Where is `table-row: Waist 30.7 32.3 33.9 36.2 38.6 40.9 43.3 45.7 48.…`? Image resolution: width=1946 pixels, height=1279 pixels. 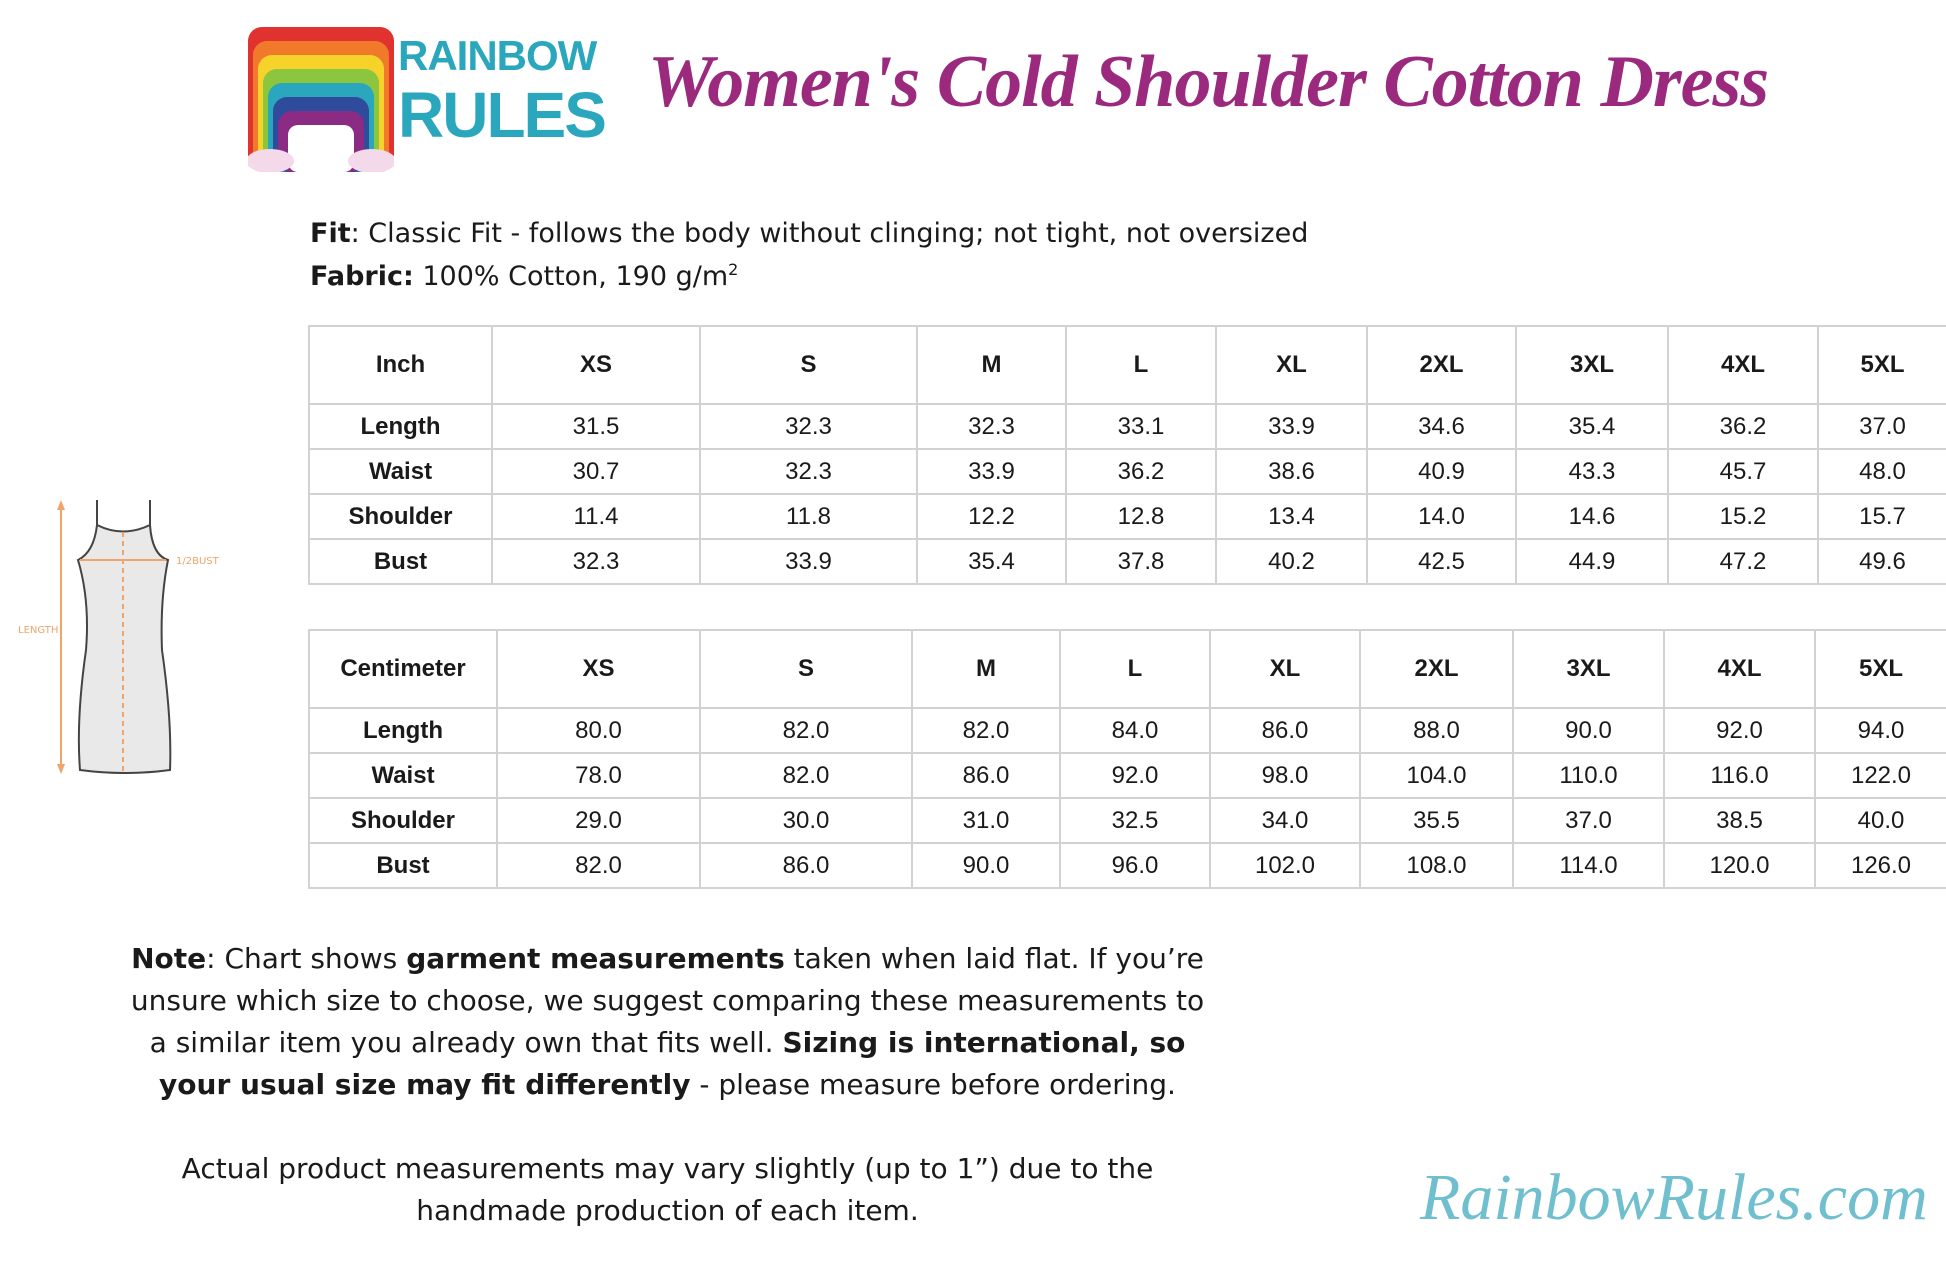
table-row: Waist 30.7 32.3 33.9 36.2 38.6 40.9 43.3 45.7 48.… is located at coordinates (1127, 471).